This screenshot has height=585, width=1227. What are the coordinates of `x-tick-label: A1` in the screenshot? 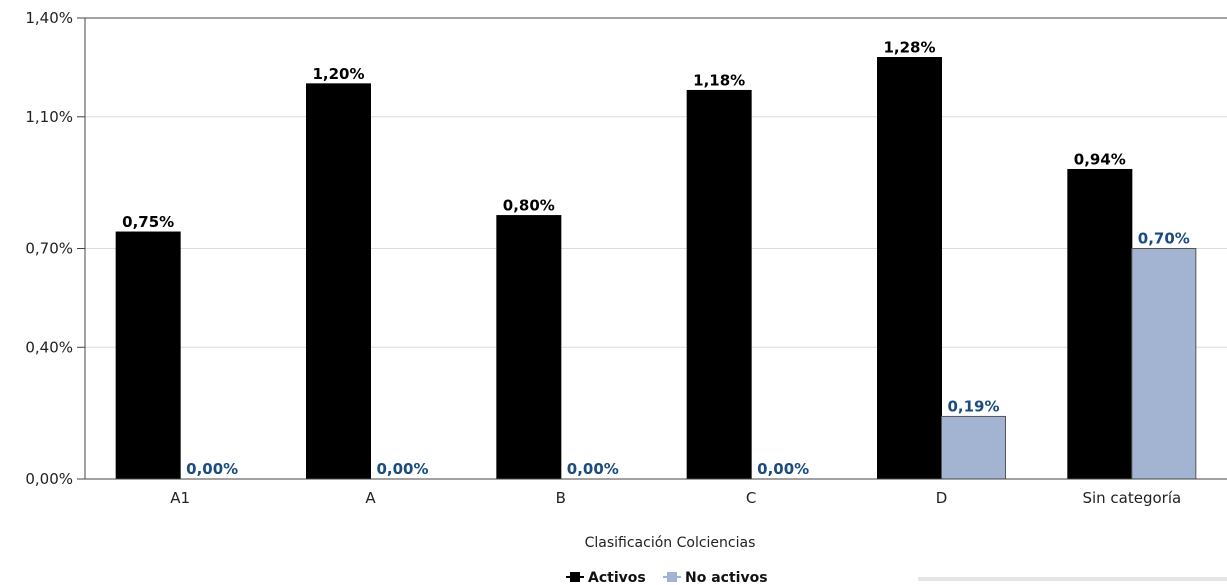 It's located at (180, 498).